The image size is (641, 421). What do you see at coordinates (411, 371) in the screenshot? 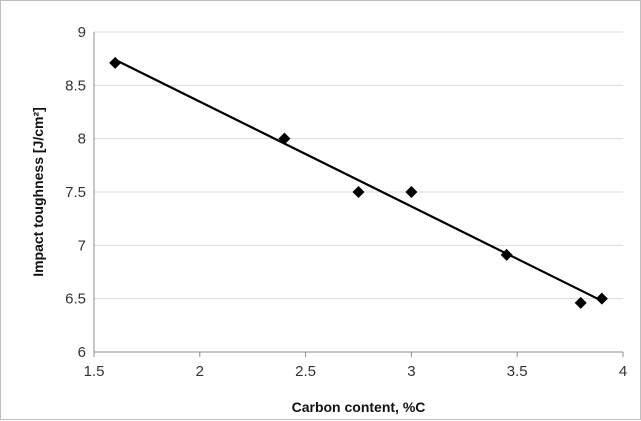
I see `x-tick-label: 3` at bounding box center [411, 371].